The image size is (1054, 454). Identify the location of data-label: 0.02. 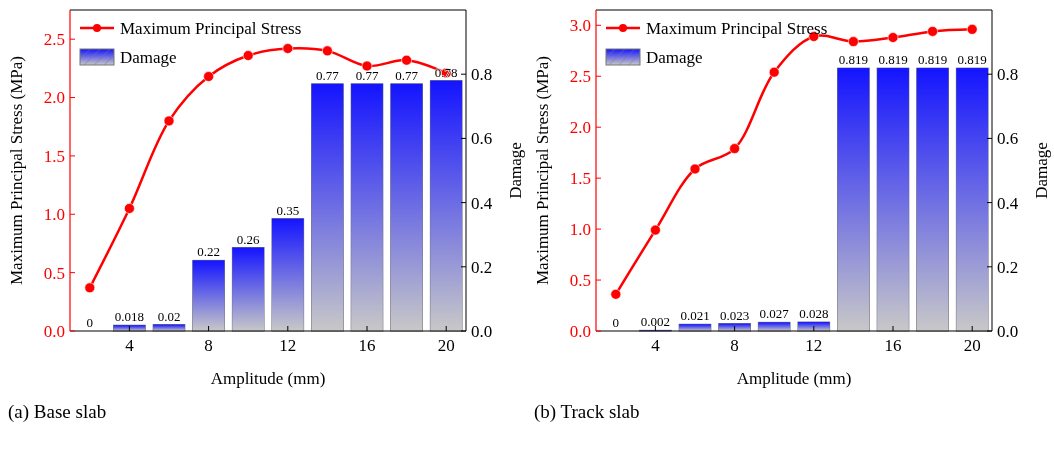
(169, 316).